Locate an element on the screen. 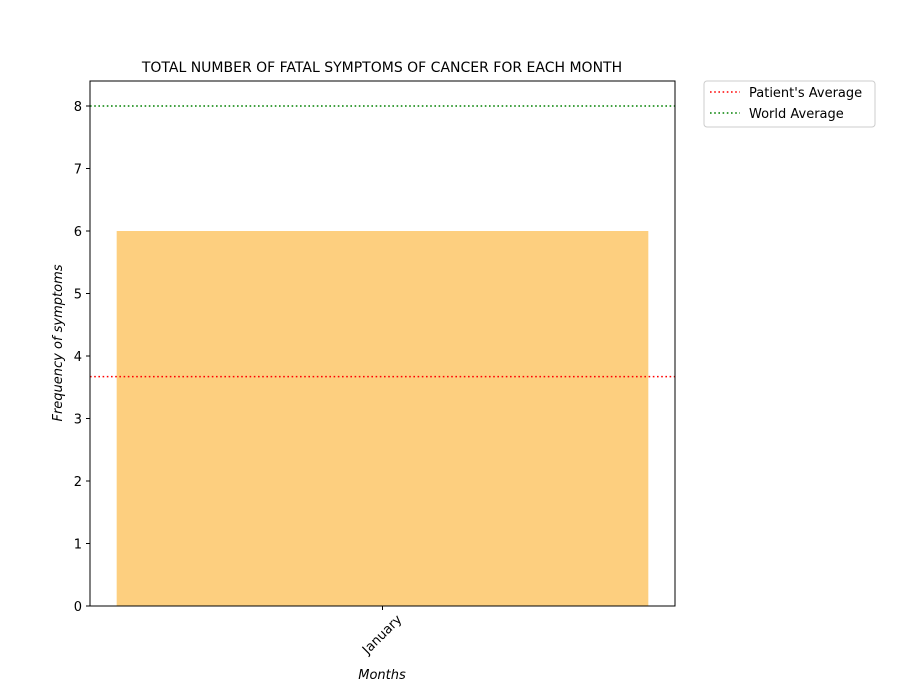 The image size is (900, 700). y-tick-label: 7 is located at coordinates (78, 170).